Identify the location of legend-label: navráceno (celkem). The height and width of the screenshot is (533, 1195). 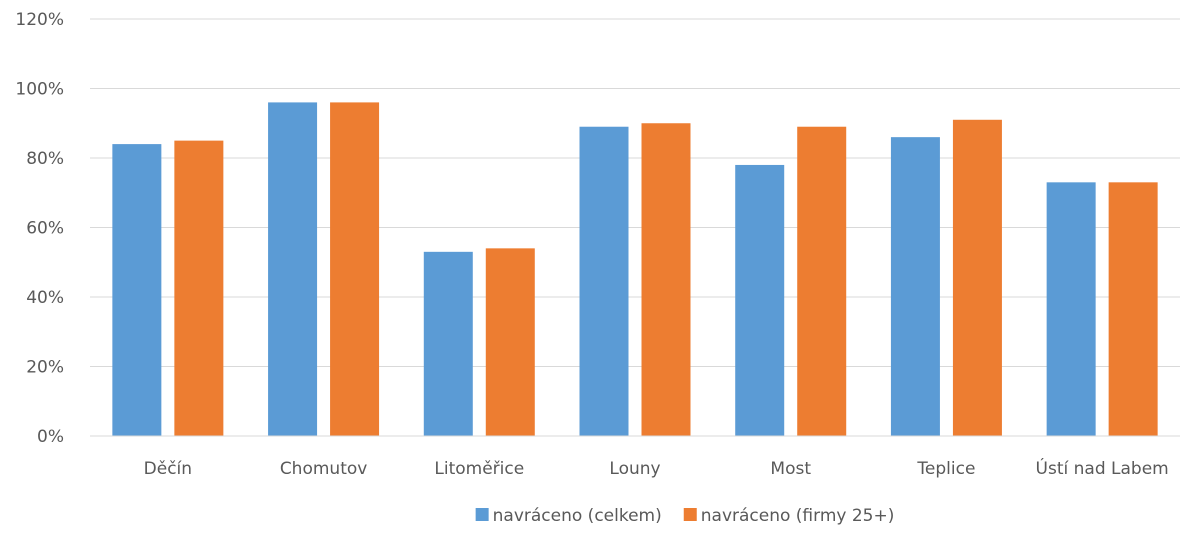
(577, 516).